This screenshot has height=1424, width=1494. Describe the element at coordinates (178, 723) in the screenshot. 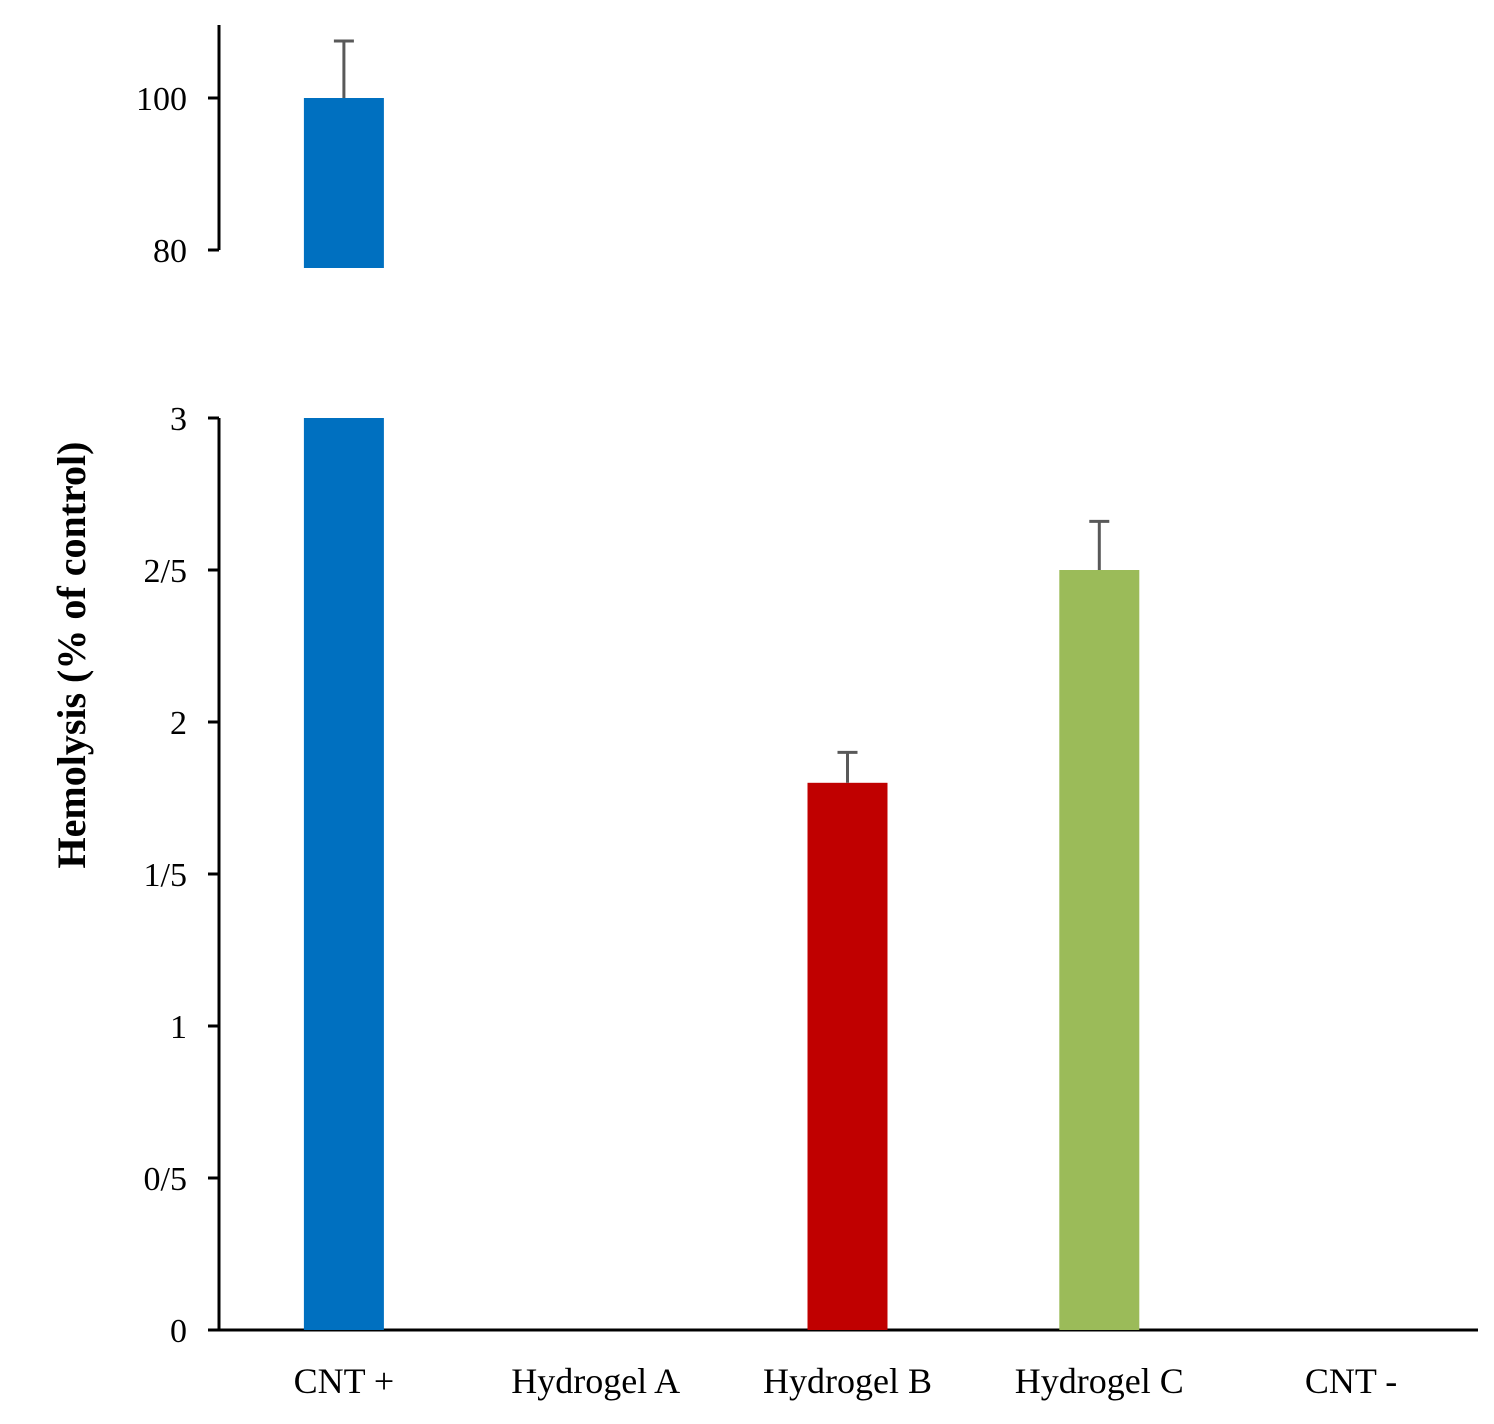

I see `lower-y-tick-label: 2` at that location.